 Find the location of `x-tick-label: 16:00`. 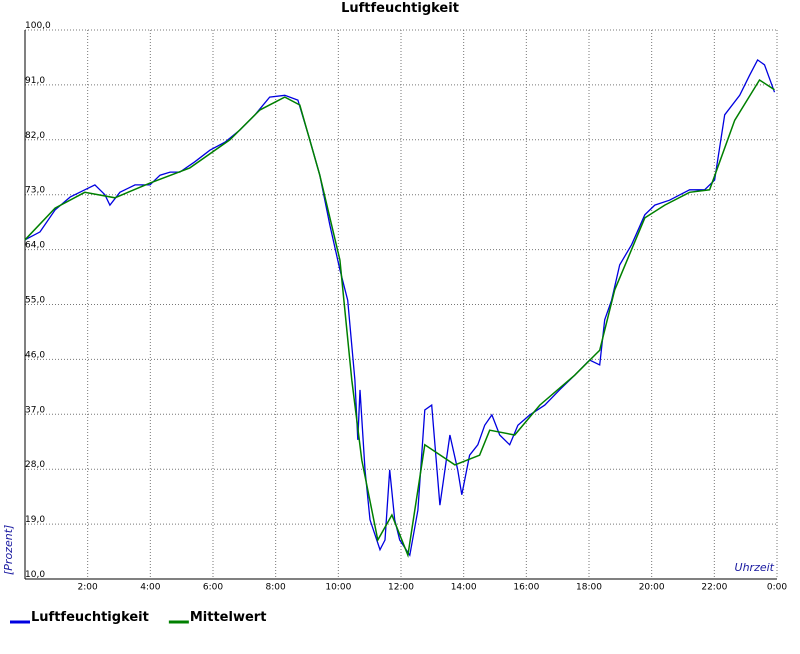

x-tick-label: 16:00 is located at coordinates (526, 588).